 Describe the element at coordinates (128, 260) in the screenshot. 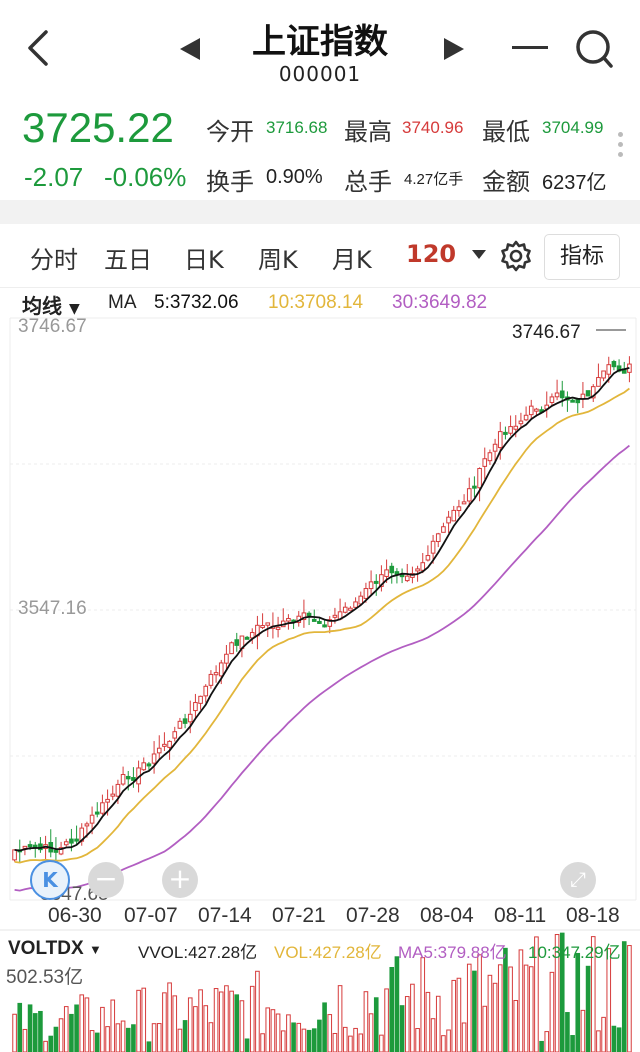

I see `tab-five-day: 五日` at that location.